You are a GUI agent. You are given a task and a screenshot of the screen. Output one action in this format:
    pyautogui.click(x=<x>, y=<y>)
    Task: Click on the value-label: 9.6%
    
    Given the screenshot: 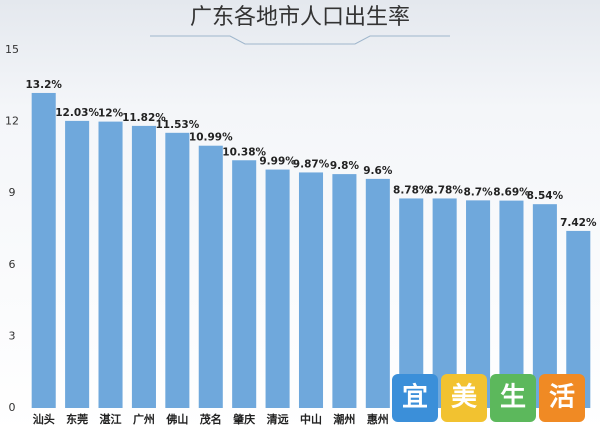 What is the action you would take?
    pyautogui.click(x=378, y=171)
    